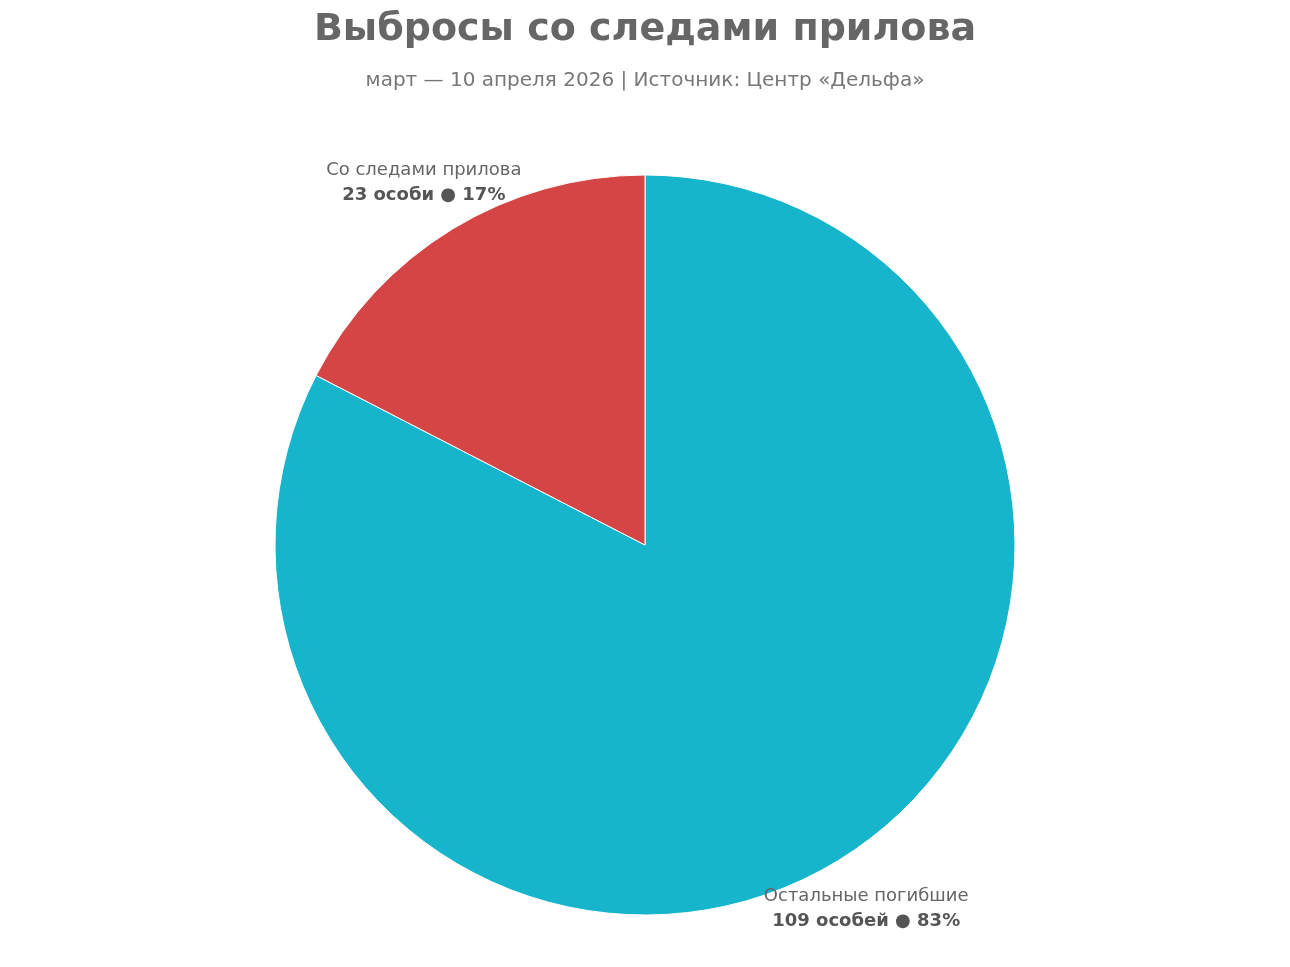 The width and height of the screenshot is (1290, 967). I want to click on slice-label: Остальные погибшие, so click(866, 894).